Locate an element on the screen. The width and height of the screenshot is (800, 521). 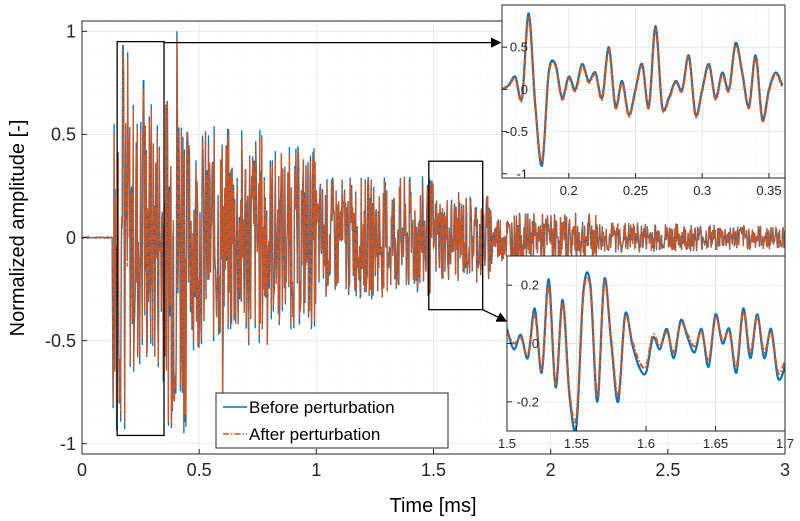
in1-xtick-label: 0.2 is located at coordinates (569, 190).